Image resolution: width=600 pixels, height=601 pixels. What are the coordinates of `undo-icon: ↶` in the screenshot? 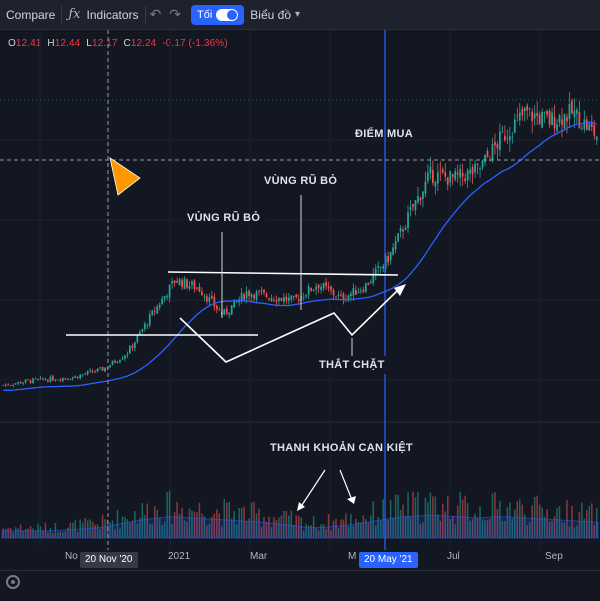 It's located at (155, 14).